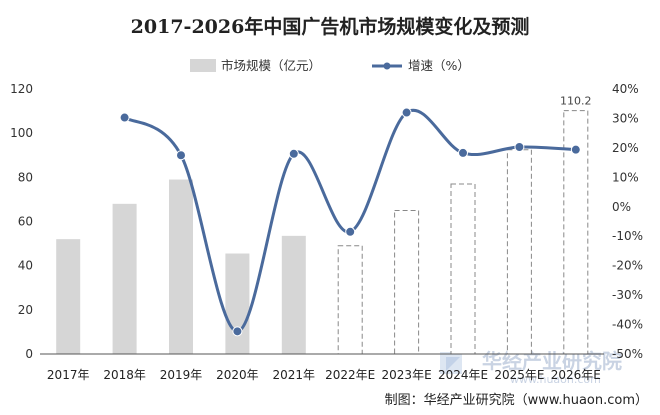  I want to click on right-tick-label: -20%, so click(627, 266).